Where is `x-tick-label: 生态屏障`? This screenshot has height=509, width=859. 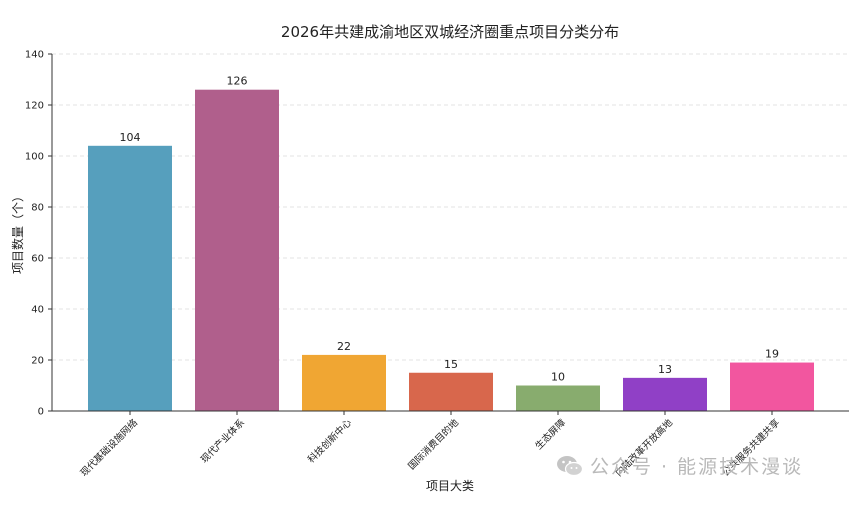
x-tick-label: 生态屏障 is located at coordinates (551, 434).